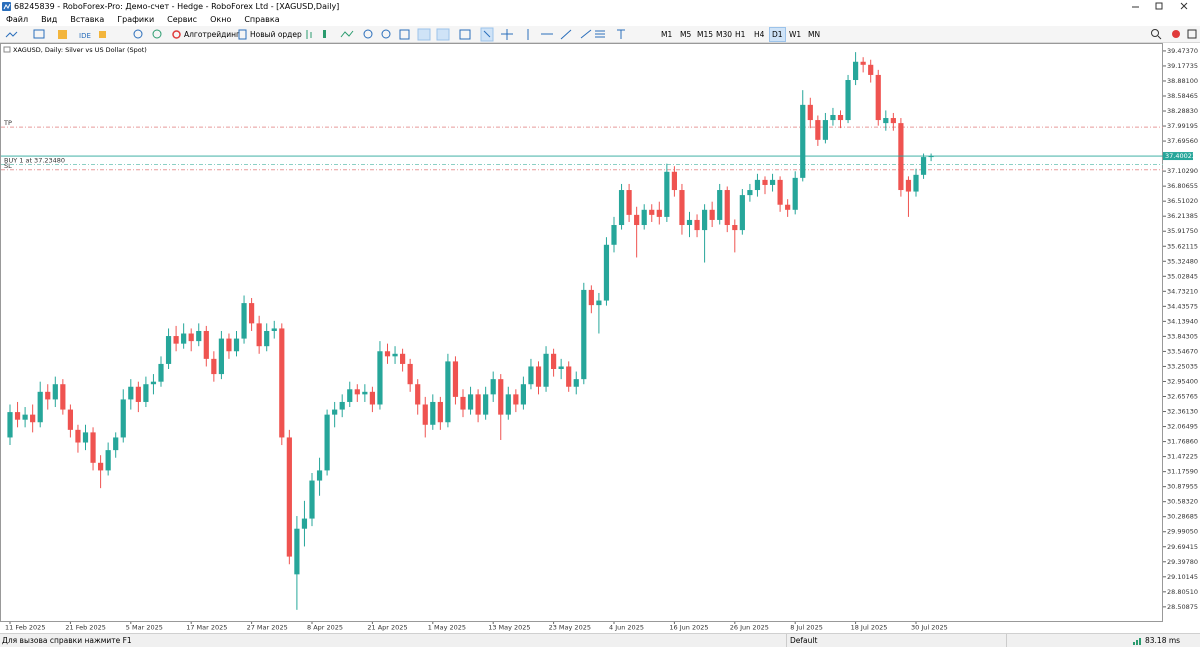 This screenshot has width=1200, height=647. Describe the element at coordinates (473, 34) in the screenshot. I see `chart-tools` at that location.